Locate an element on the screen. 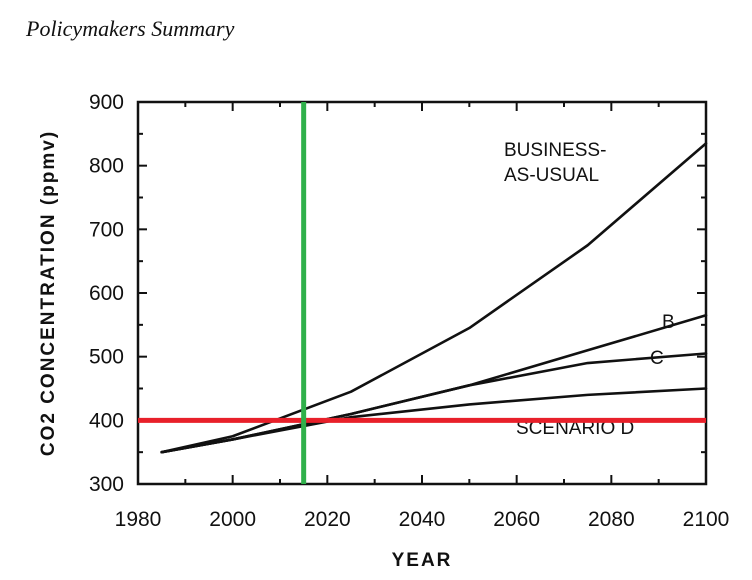 Image resolution: width=752 pixels, height=580 pixels. series-line-scenario-d is located at coordinates (434, 420).